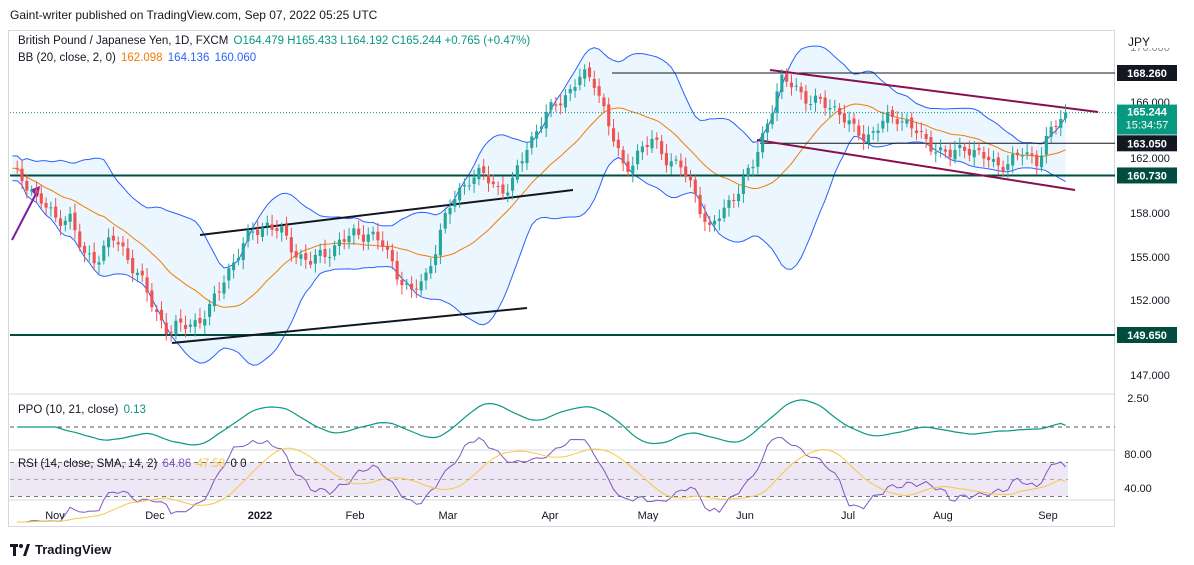 This screenshot has height=565, width=1194. Describe the element at coordinates (1138, 489) in the screenshot. I see `rsi-axis-tick: 40.00` at that location.